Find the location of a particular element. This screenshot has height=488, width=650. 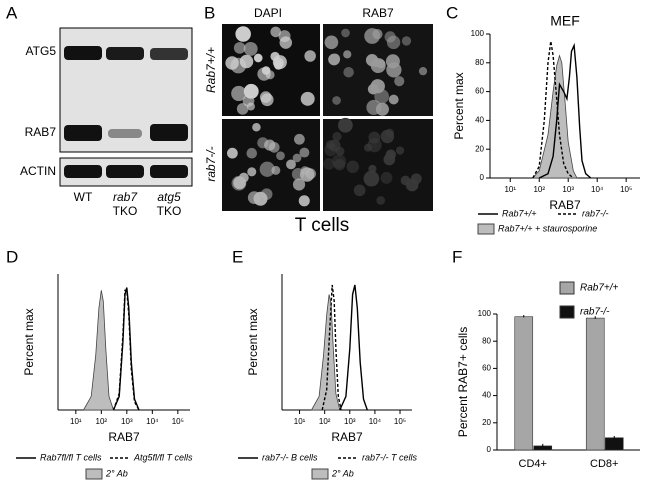

y-tick-label: 0 is located at coordinates (489, 449).